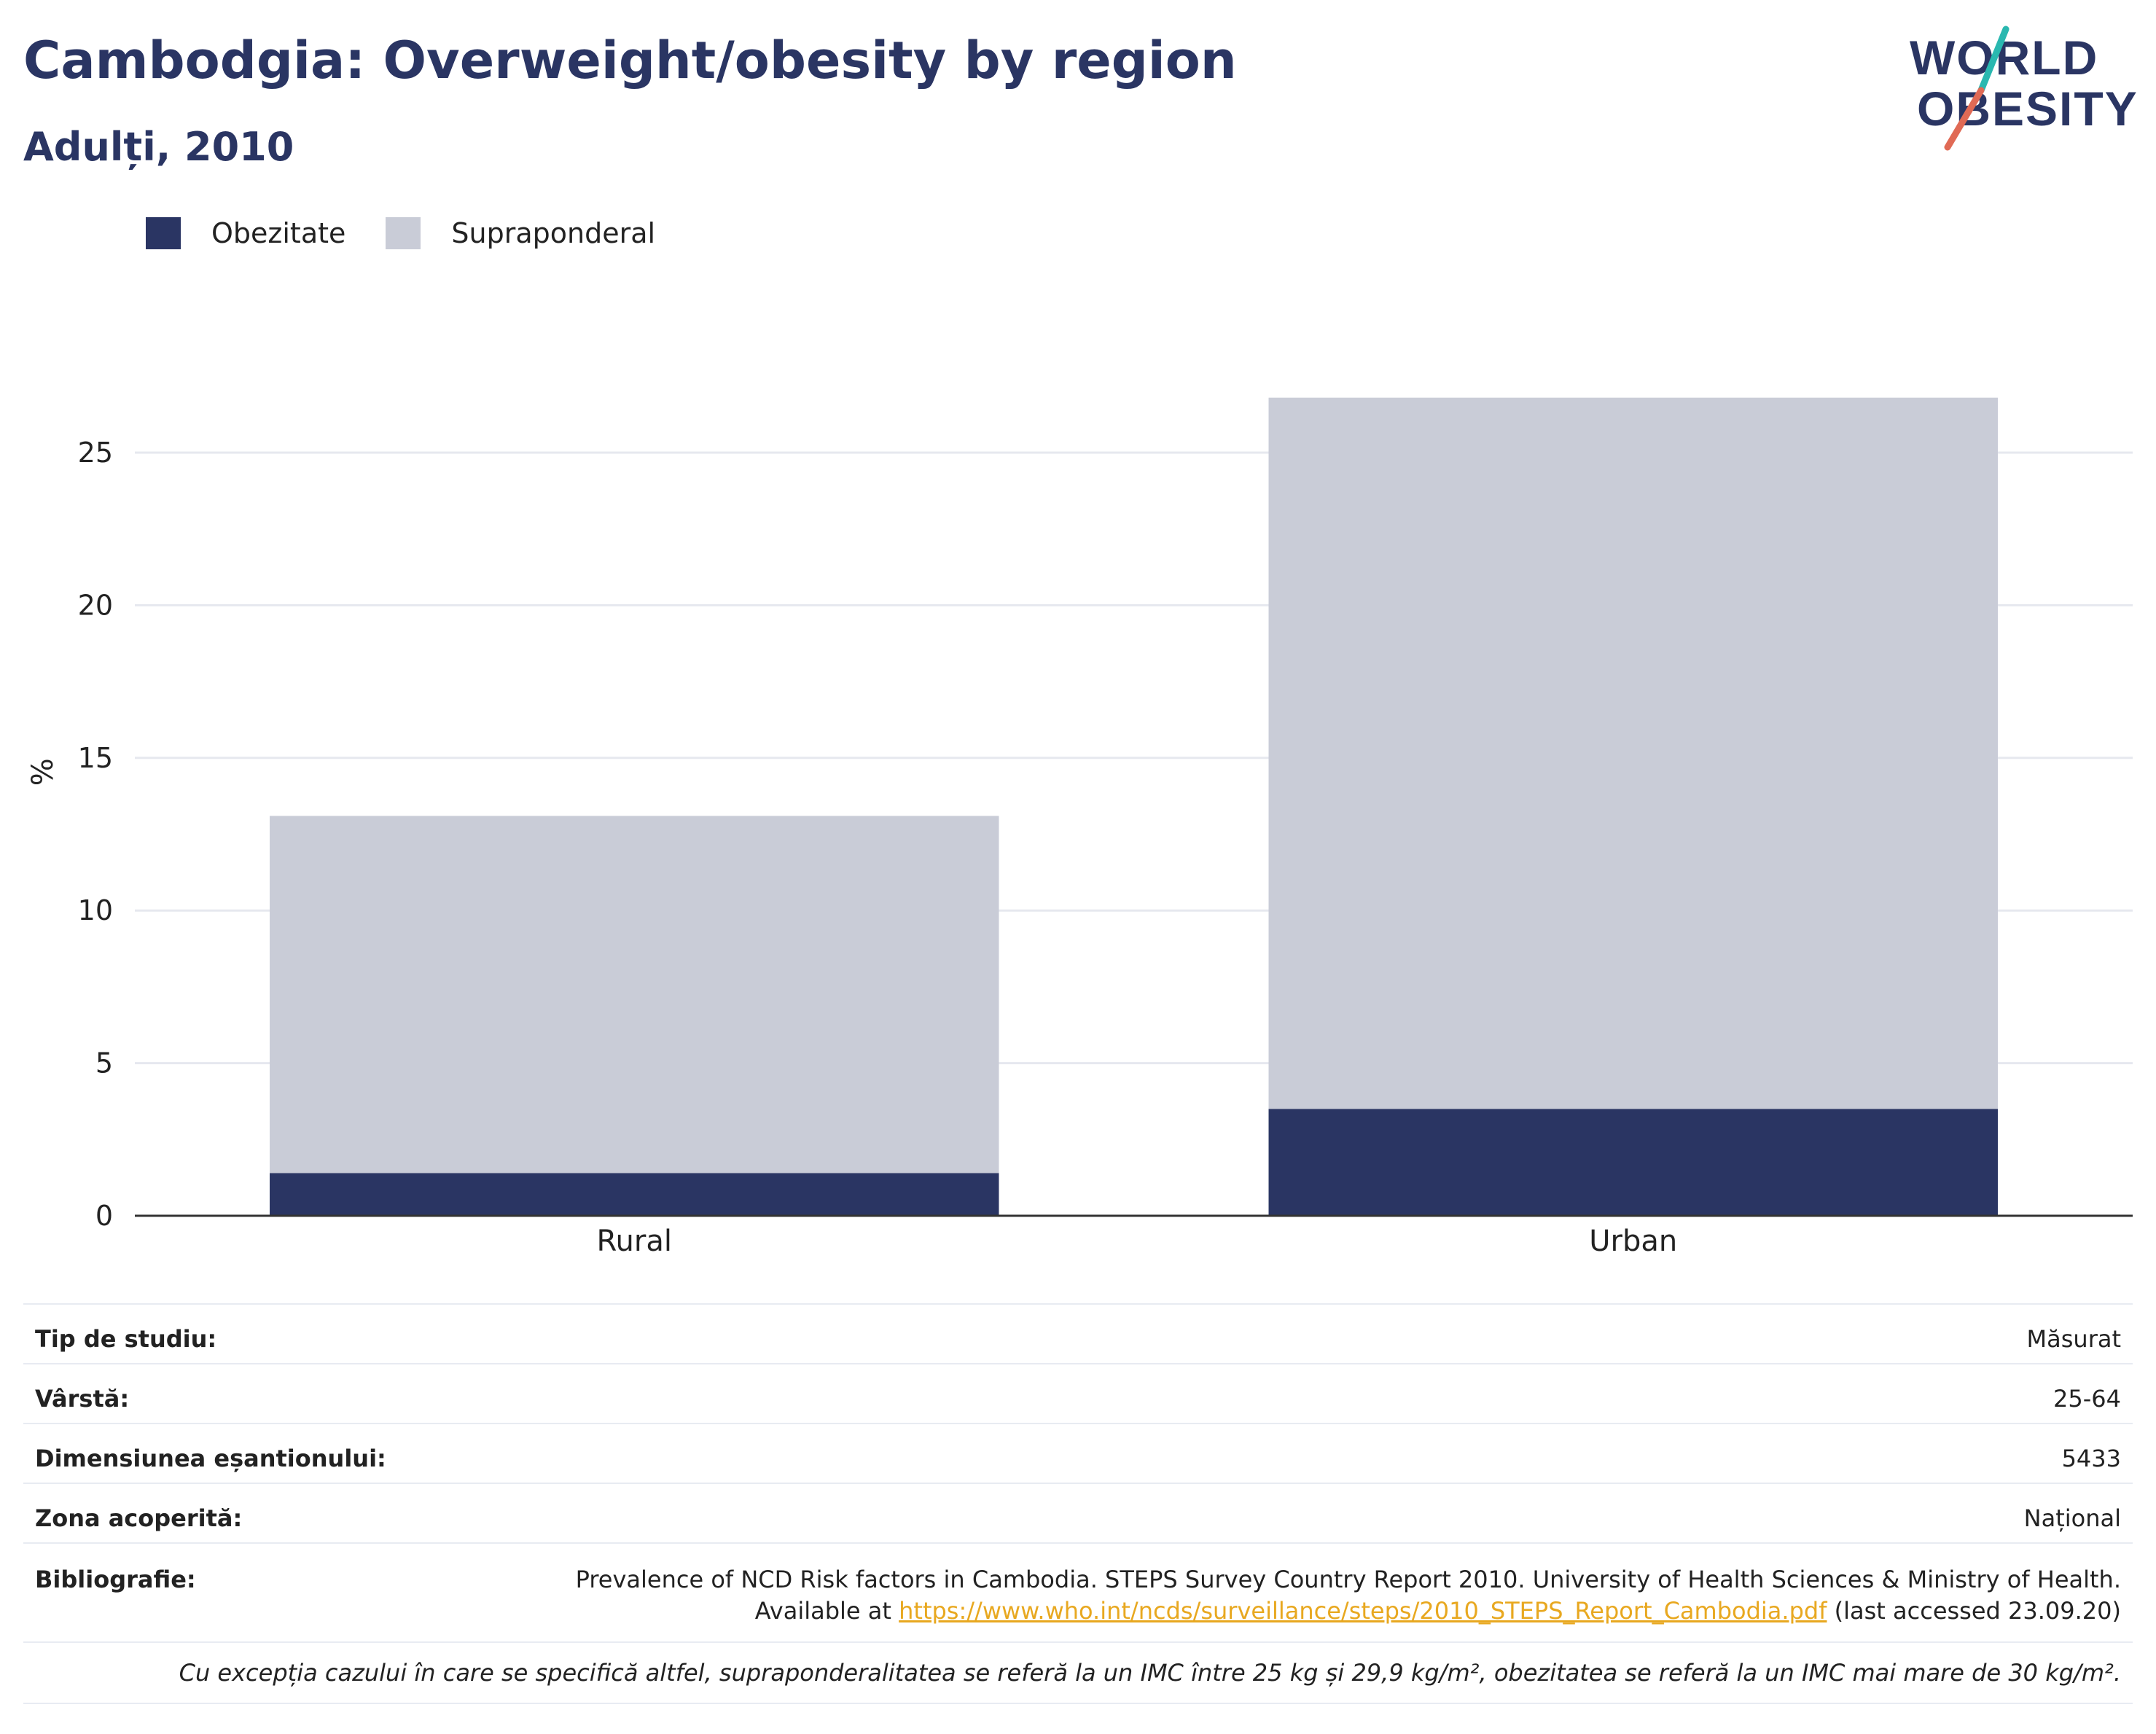  Describe the element at coordinates (1964, 119) in the screenshot. I see `logo-slash-coral` at that location.